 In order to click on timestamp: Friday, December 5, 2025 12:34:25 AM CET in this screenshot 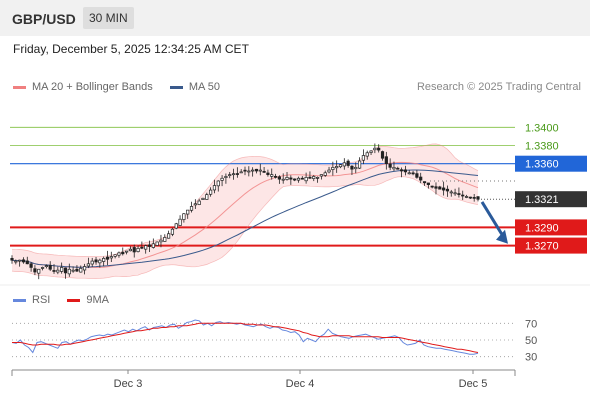, I will do `click(131, 49)`.